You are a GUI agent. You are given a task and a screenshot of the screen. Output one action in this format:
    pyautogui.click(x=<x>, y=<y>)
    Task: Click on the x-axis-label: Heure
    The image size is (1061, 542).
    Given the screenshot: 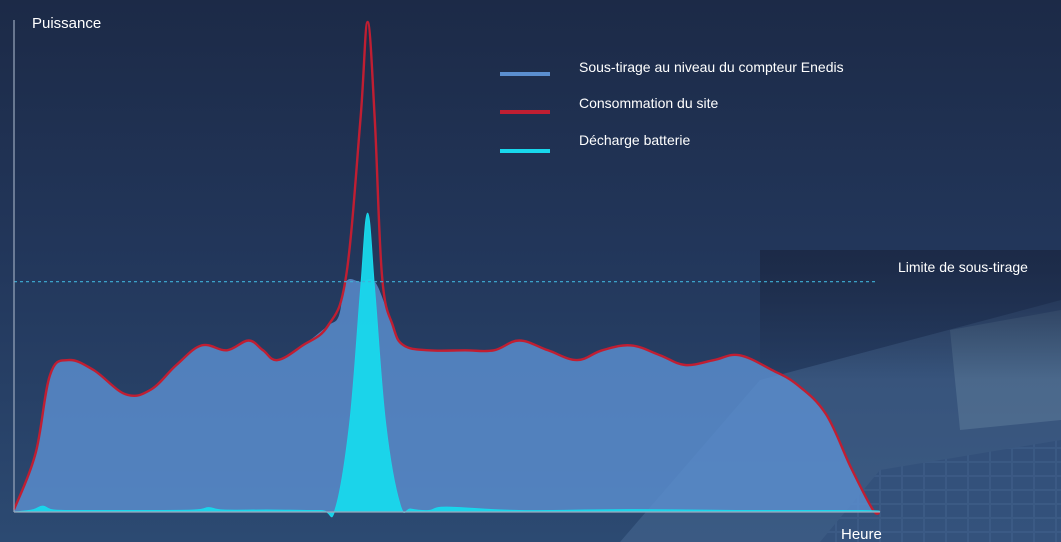 What is the action you would take?
    pyautogui.click(x=861, y=534)
    